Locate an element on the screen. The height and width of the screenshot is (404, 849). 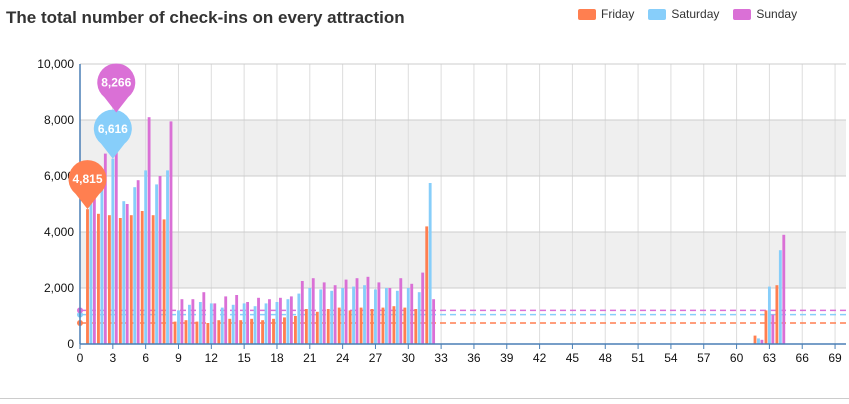
chart-legend: Friday Saturday Sunday is located at coordinates (687, 14).